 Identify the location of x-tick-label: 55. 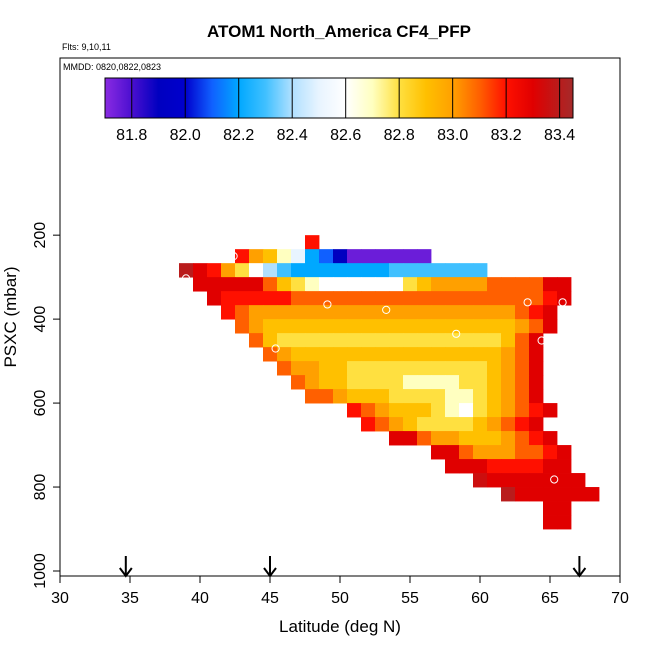
(410, 598).